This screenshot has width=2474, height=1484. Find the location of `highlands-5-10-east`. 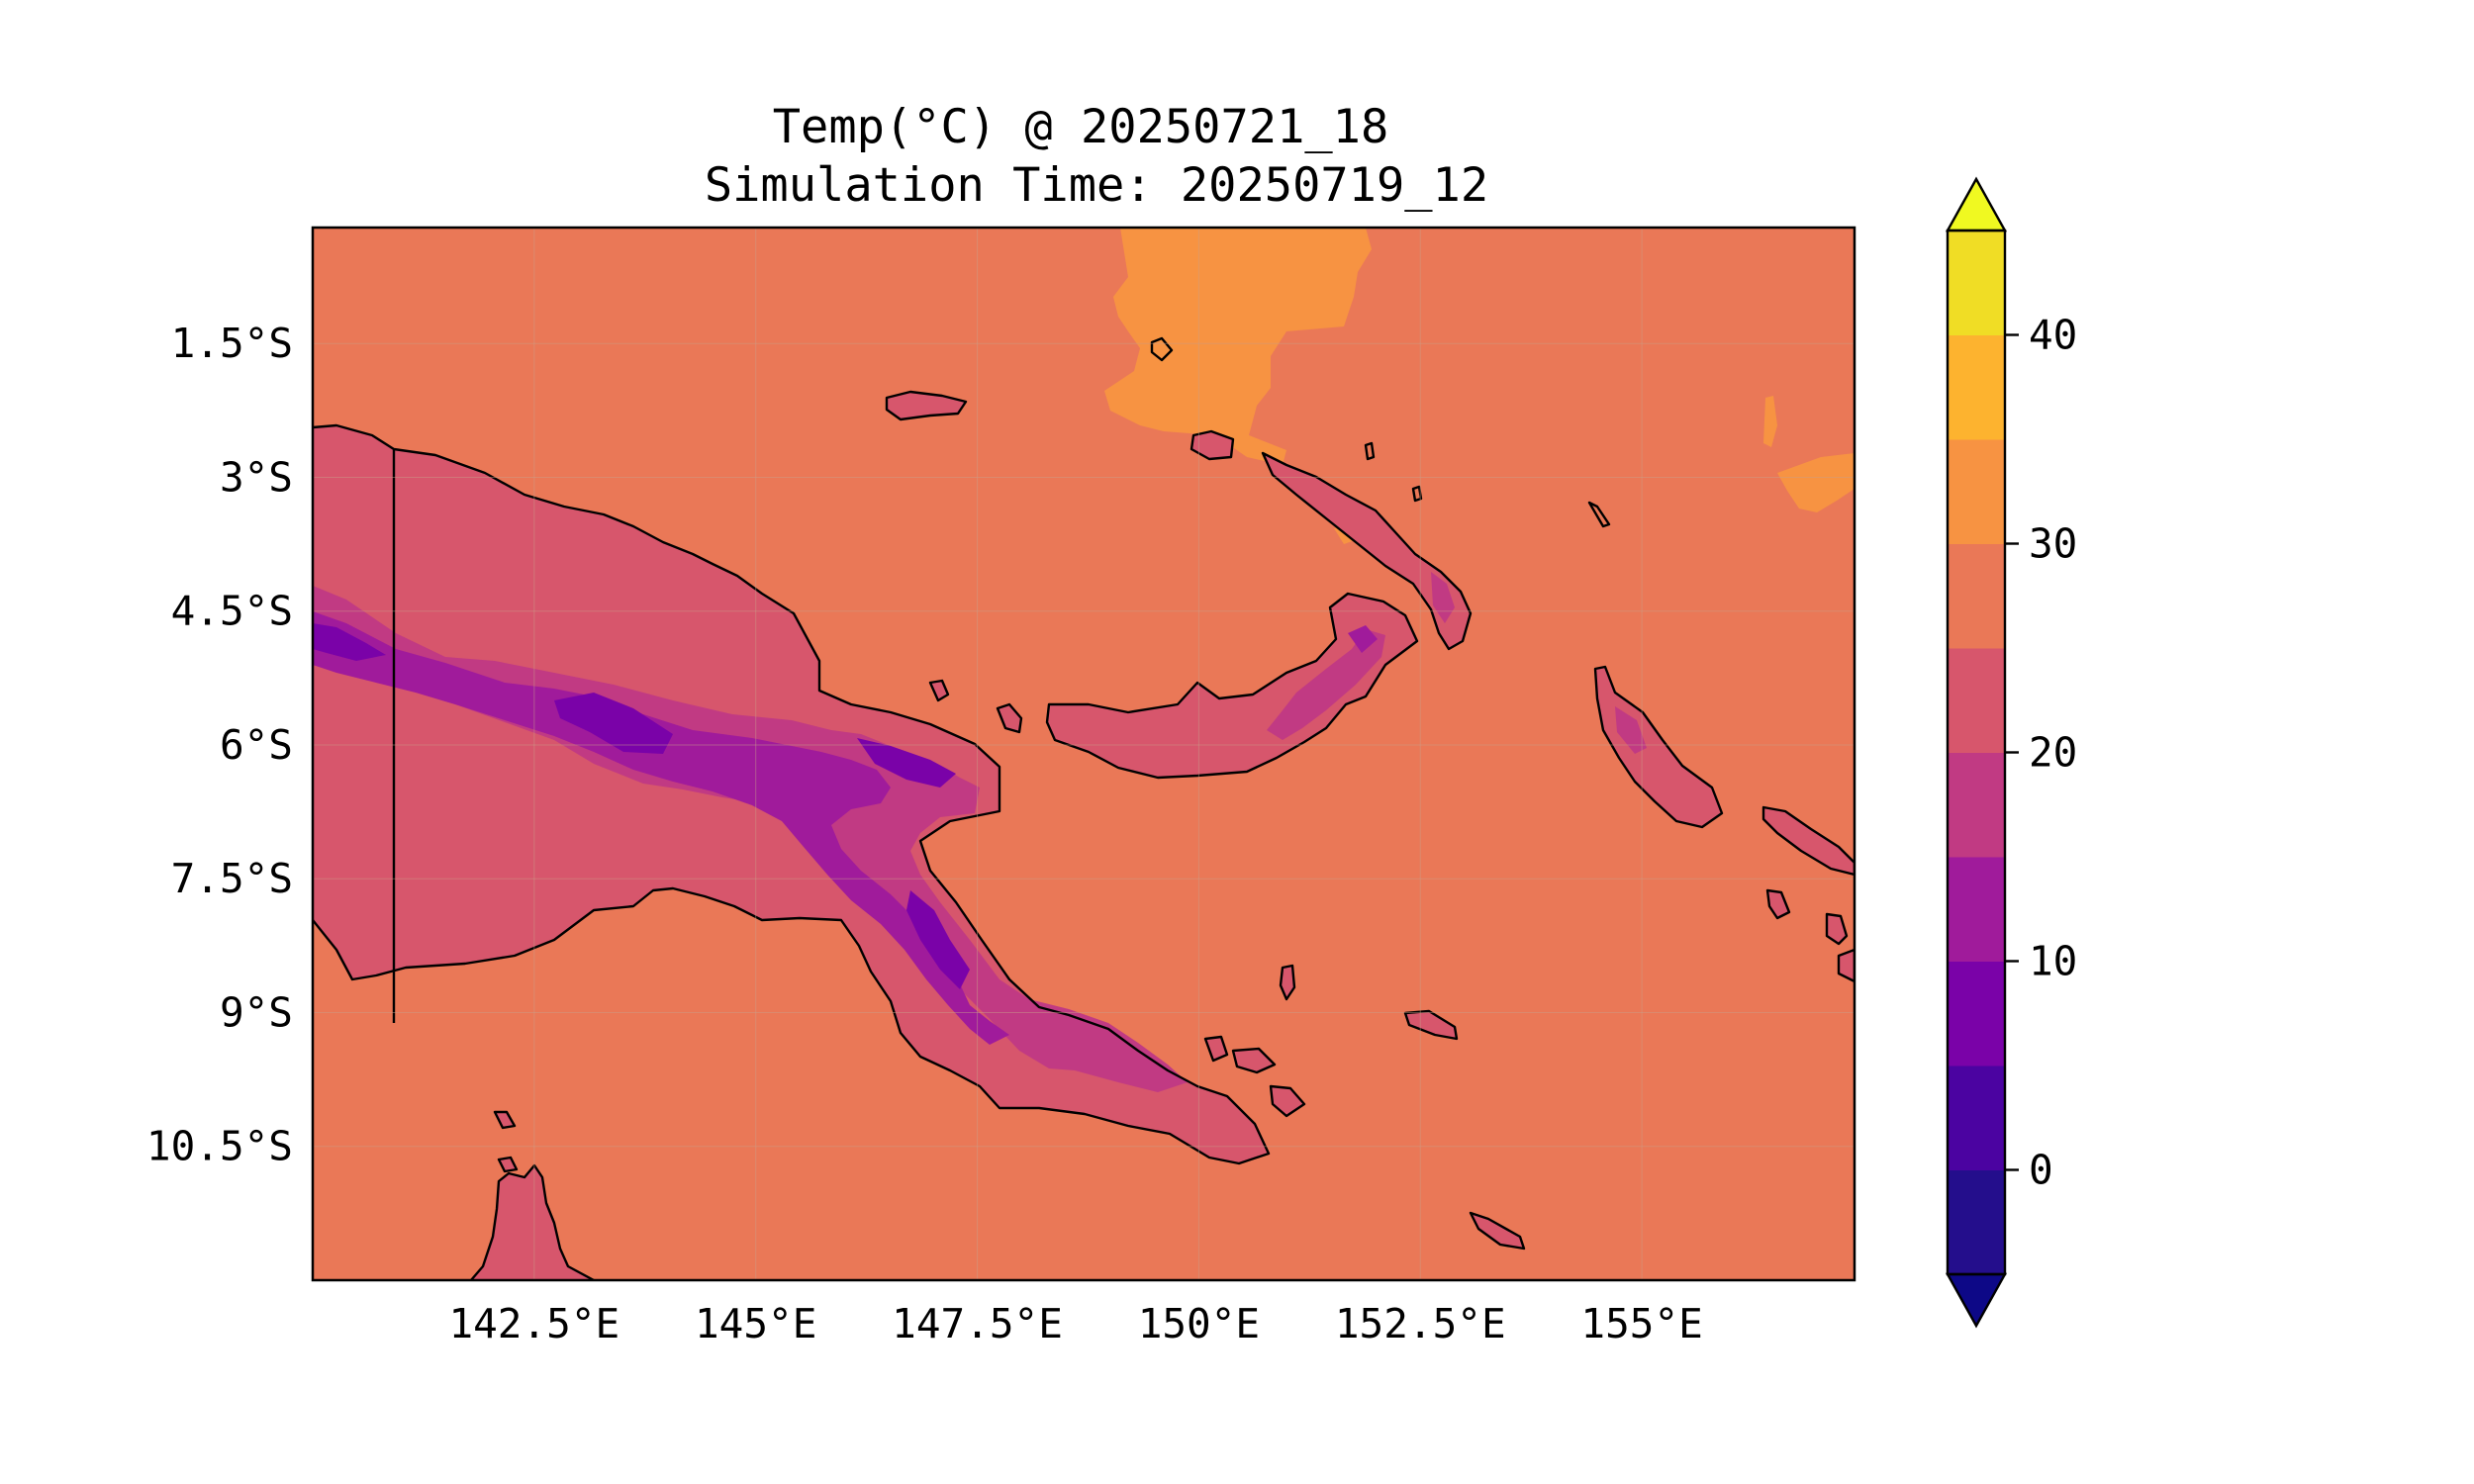

highlands-5-10-east is located at coordinates (907, 763).